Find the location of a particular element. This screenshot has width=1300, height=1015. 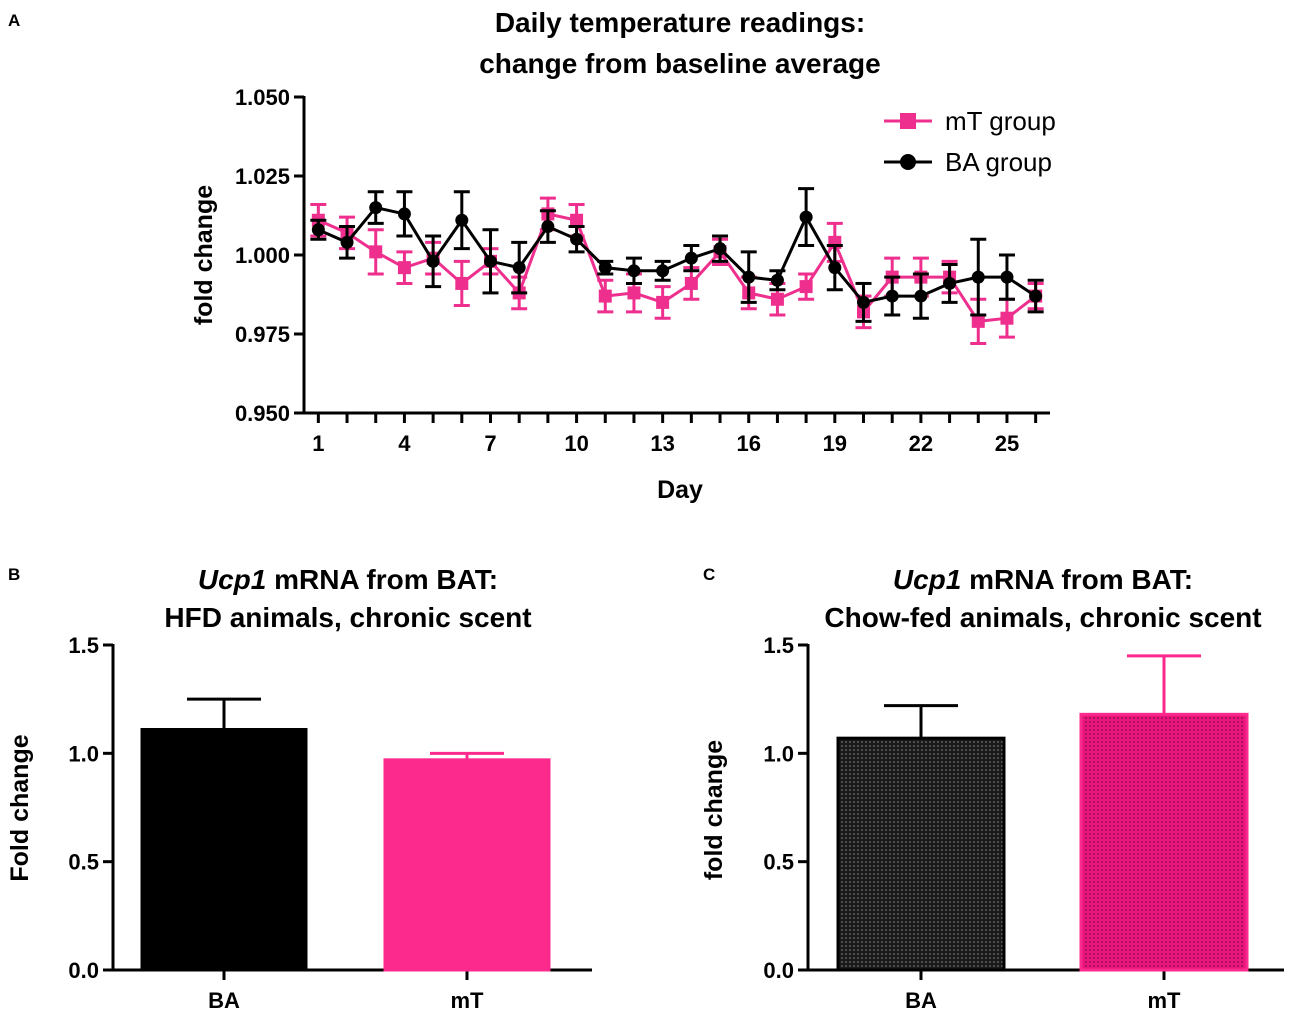

panel-b-title-line2: HFD animals, chronic scent is located at coordinates (347, 617).